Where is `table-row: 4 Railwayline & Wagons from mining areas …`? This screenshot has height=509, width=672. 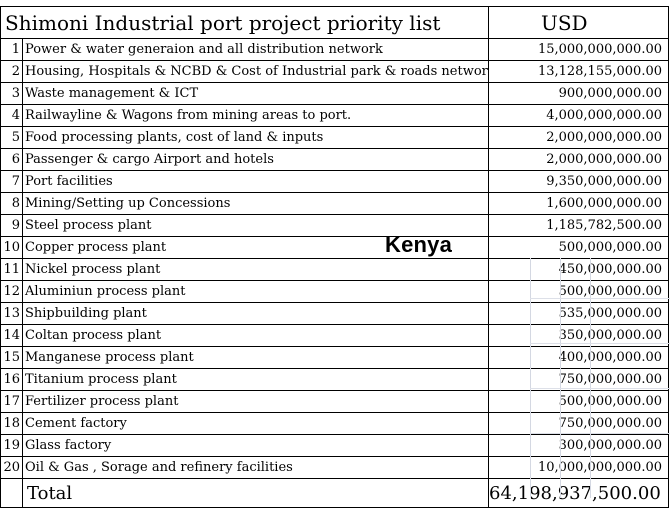
table-row: 4 Railwayline & Wagons from mining areas … is located at coordinates (334, 115).